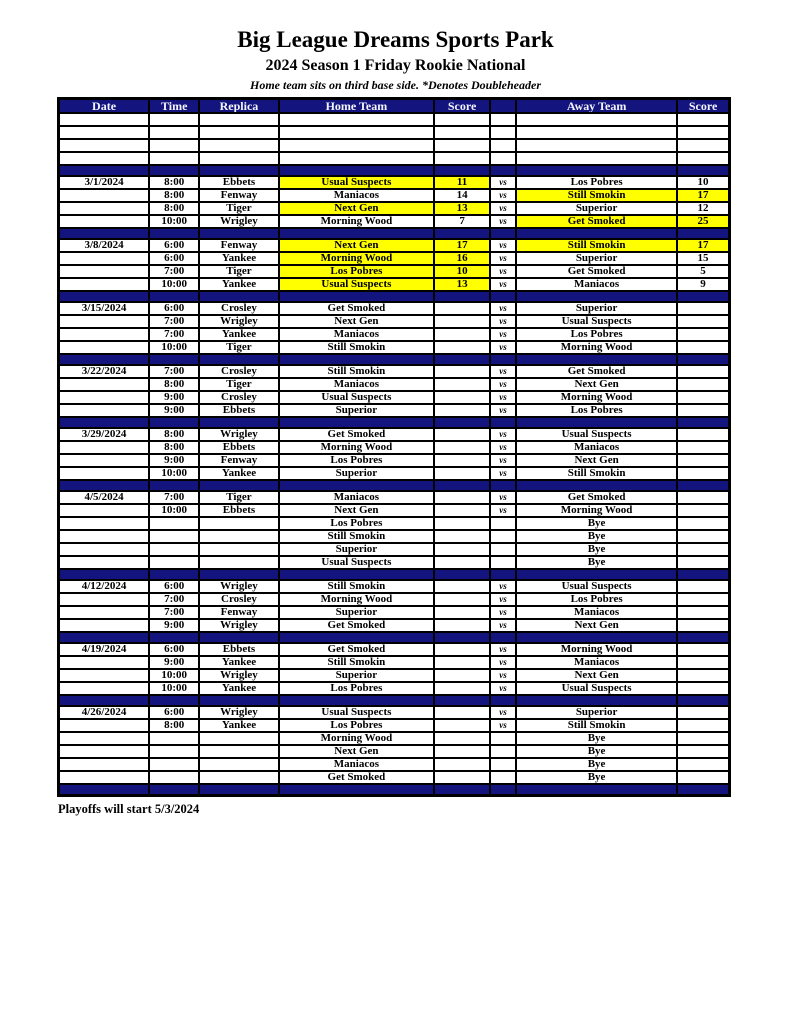 The height and width of the screenshot is (1024, 791). What do you see at coordinates (239, 461) in the screenshot?
I see `replica-cell: Fenway` at bounding box center [239, 461].